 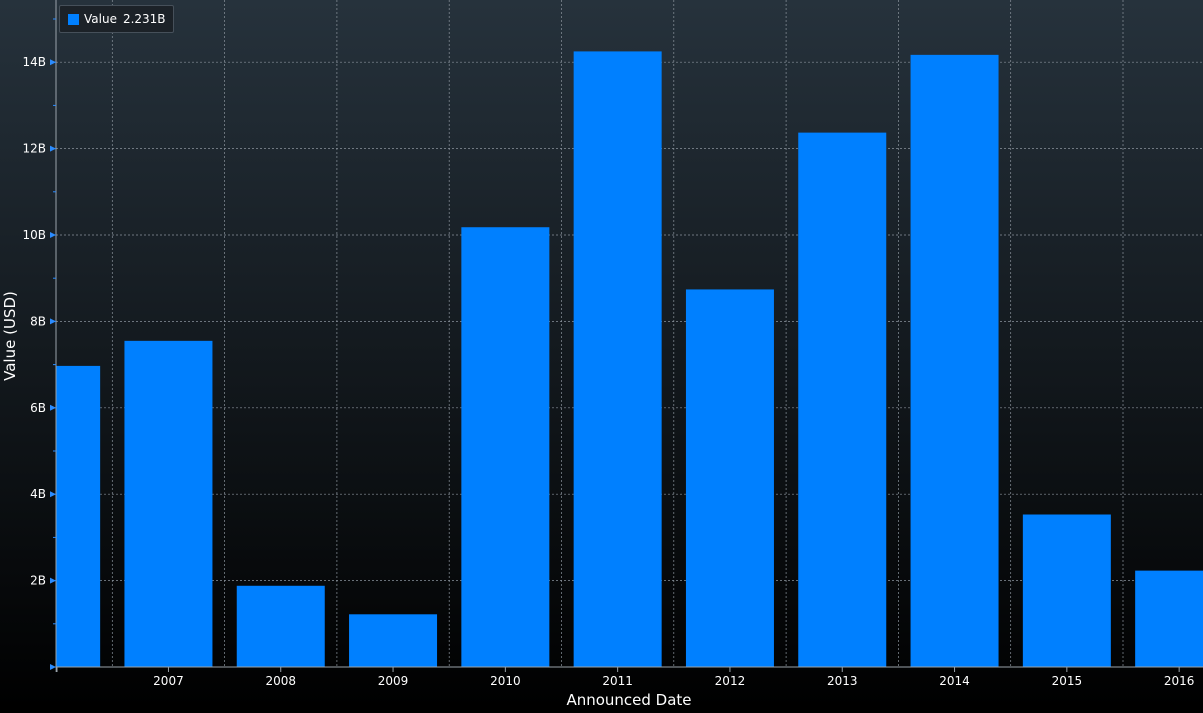 What do you see at coordinates (1066, 590) in the screenshot?
I see `bar-2015` at bounding box center [1066, 590].